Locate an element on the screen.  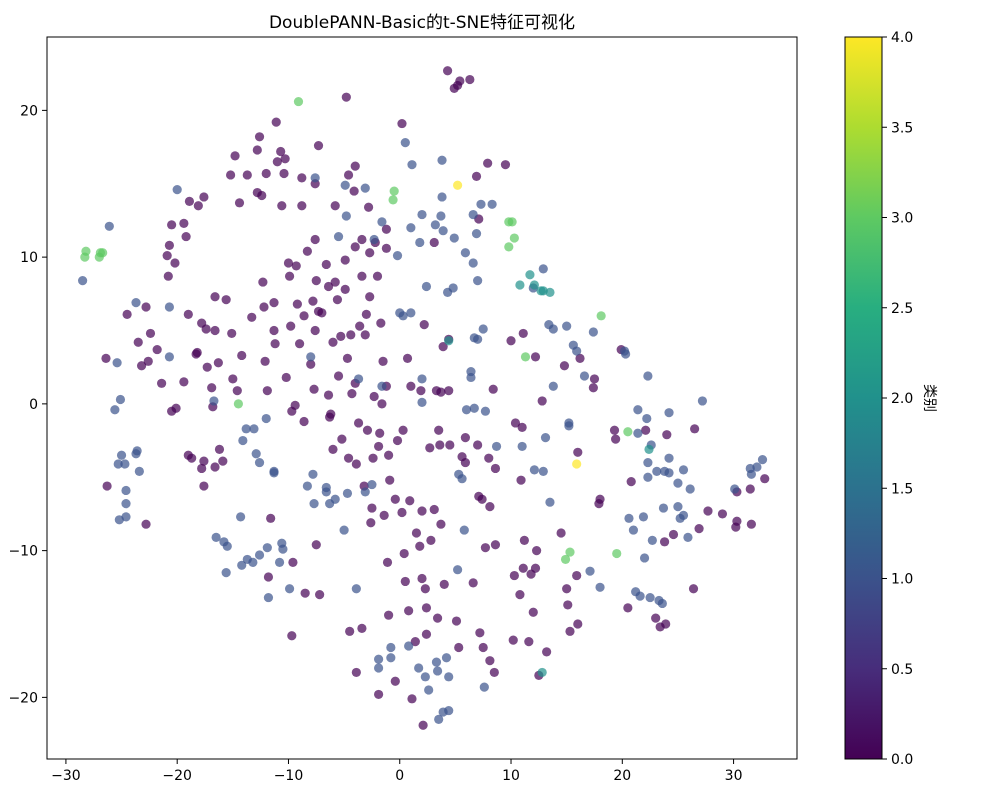
colorbar-label: 类别 is located at coordinates (929, 398).